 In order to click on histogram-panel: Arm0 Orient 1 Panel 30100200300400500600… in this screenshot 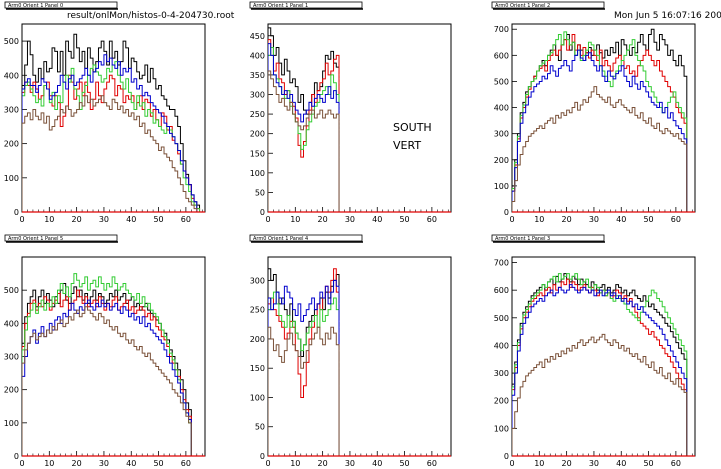, I will do `click(593, 351)`.